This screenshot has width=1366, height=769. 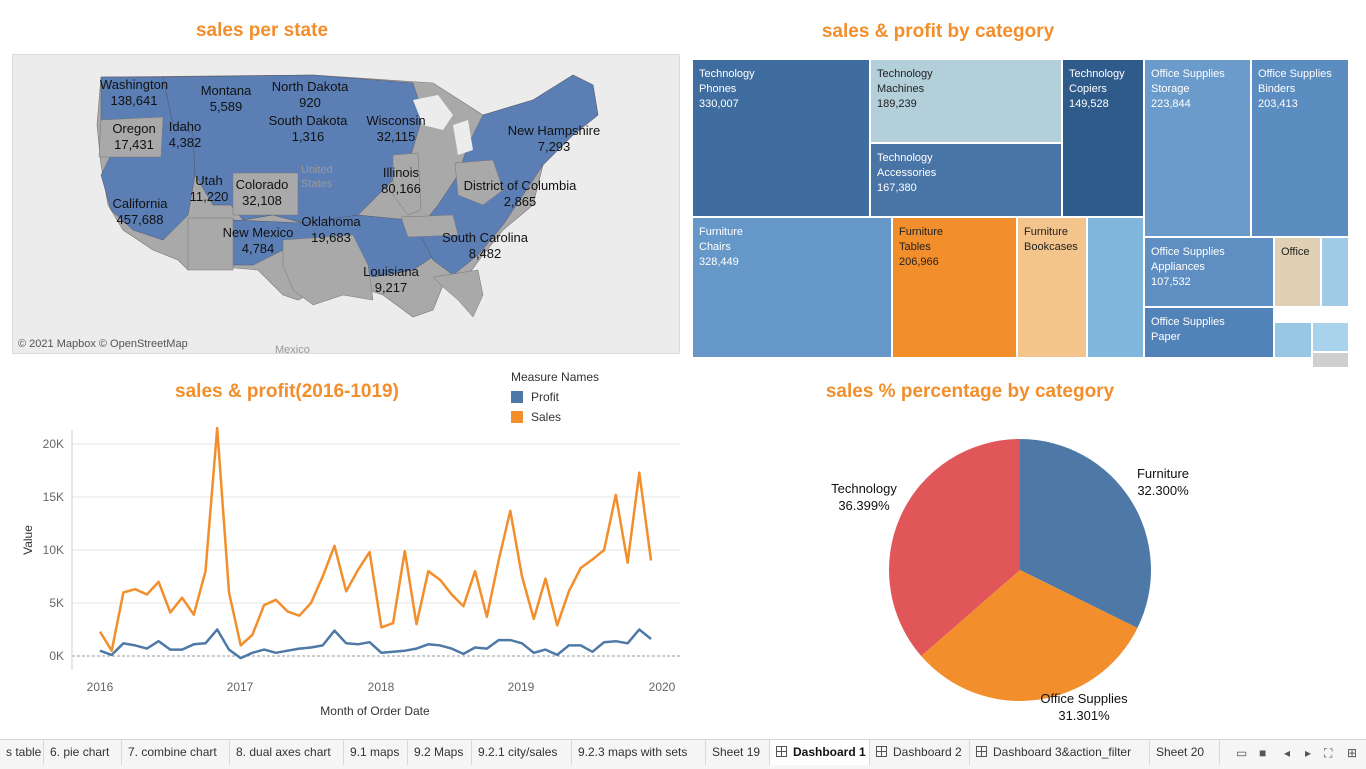 I want to click on tab-label: 7. combine chart, so click(x=172, y=752).